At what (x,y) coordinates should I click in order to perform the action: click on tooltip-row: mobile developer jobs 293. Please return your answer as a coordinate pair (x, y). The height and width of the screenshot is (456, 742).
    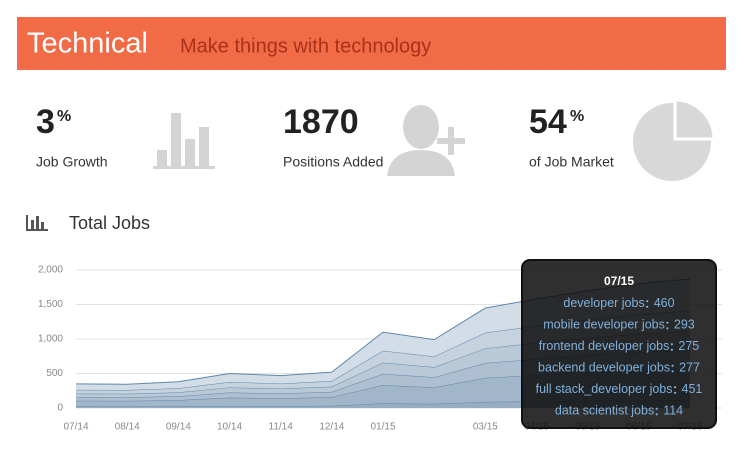
    Looking at the image, I should click on (619, 325).